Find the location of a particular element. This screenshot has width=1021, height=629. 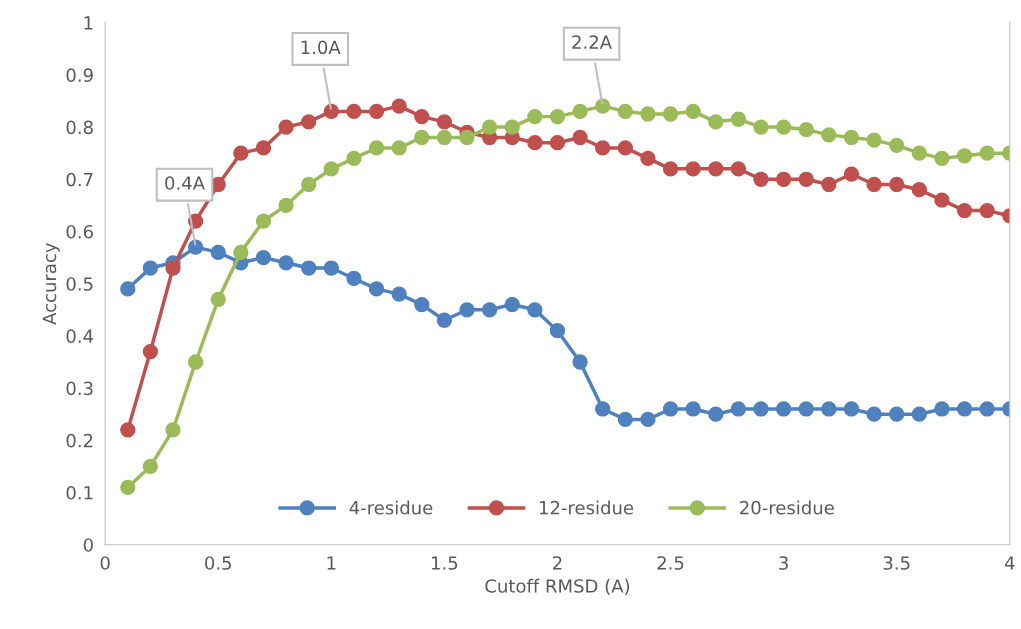

x-tick-label: 0 is located at coordinates (105, 563).